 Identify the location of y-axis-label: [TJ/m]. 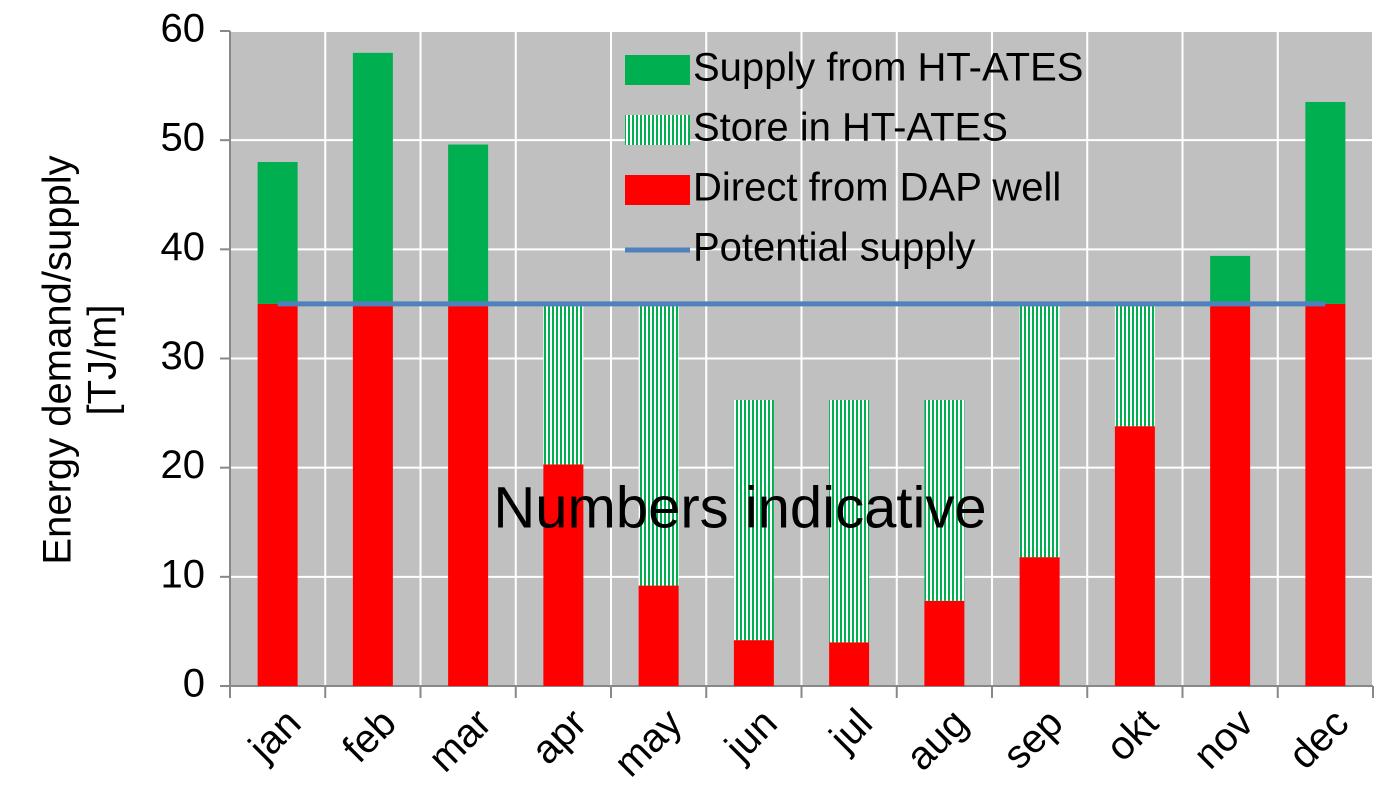
(103, 359).